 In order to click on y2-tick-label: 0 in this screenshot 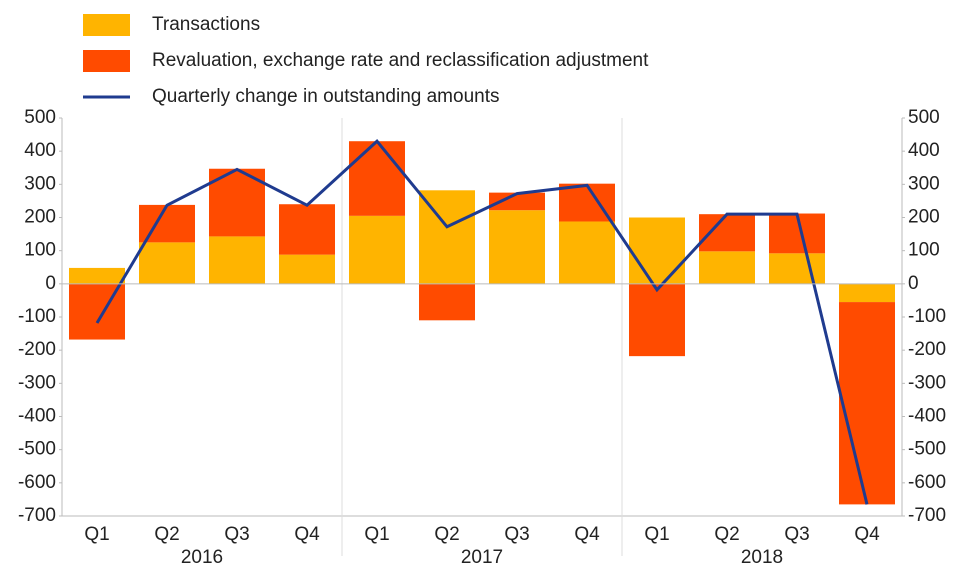, I will do `click(913, 283)`.